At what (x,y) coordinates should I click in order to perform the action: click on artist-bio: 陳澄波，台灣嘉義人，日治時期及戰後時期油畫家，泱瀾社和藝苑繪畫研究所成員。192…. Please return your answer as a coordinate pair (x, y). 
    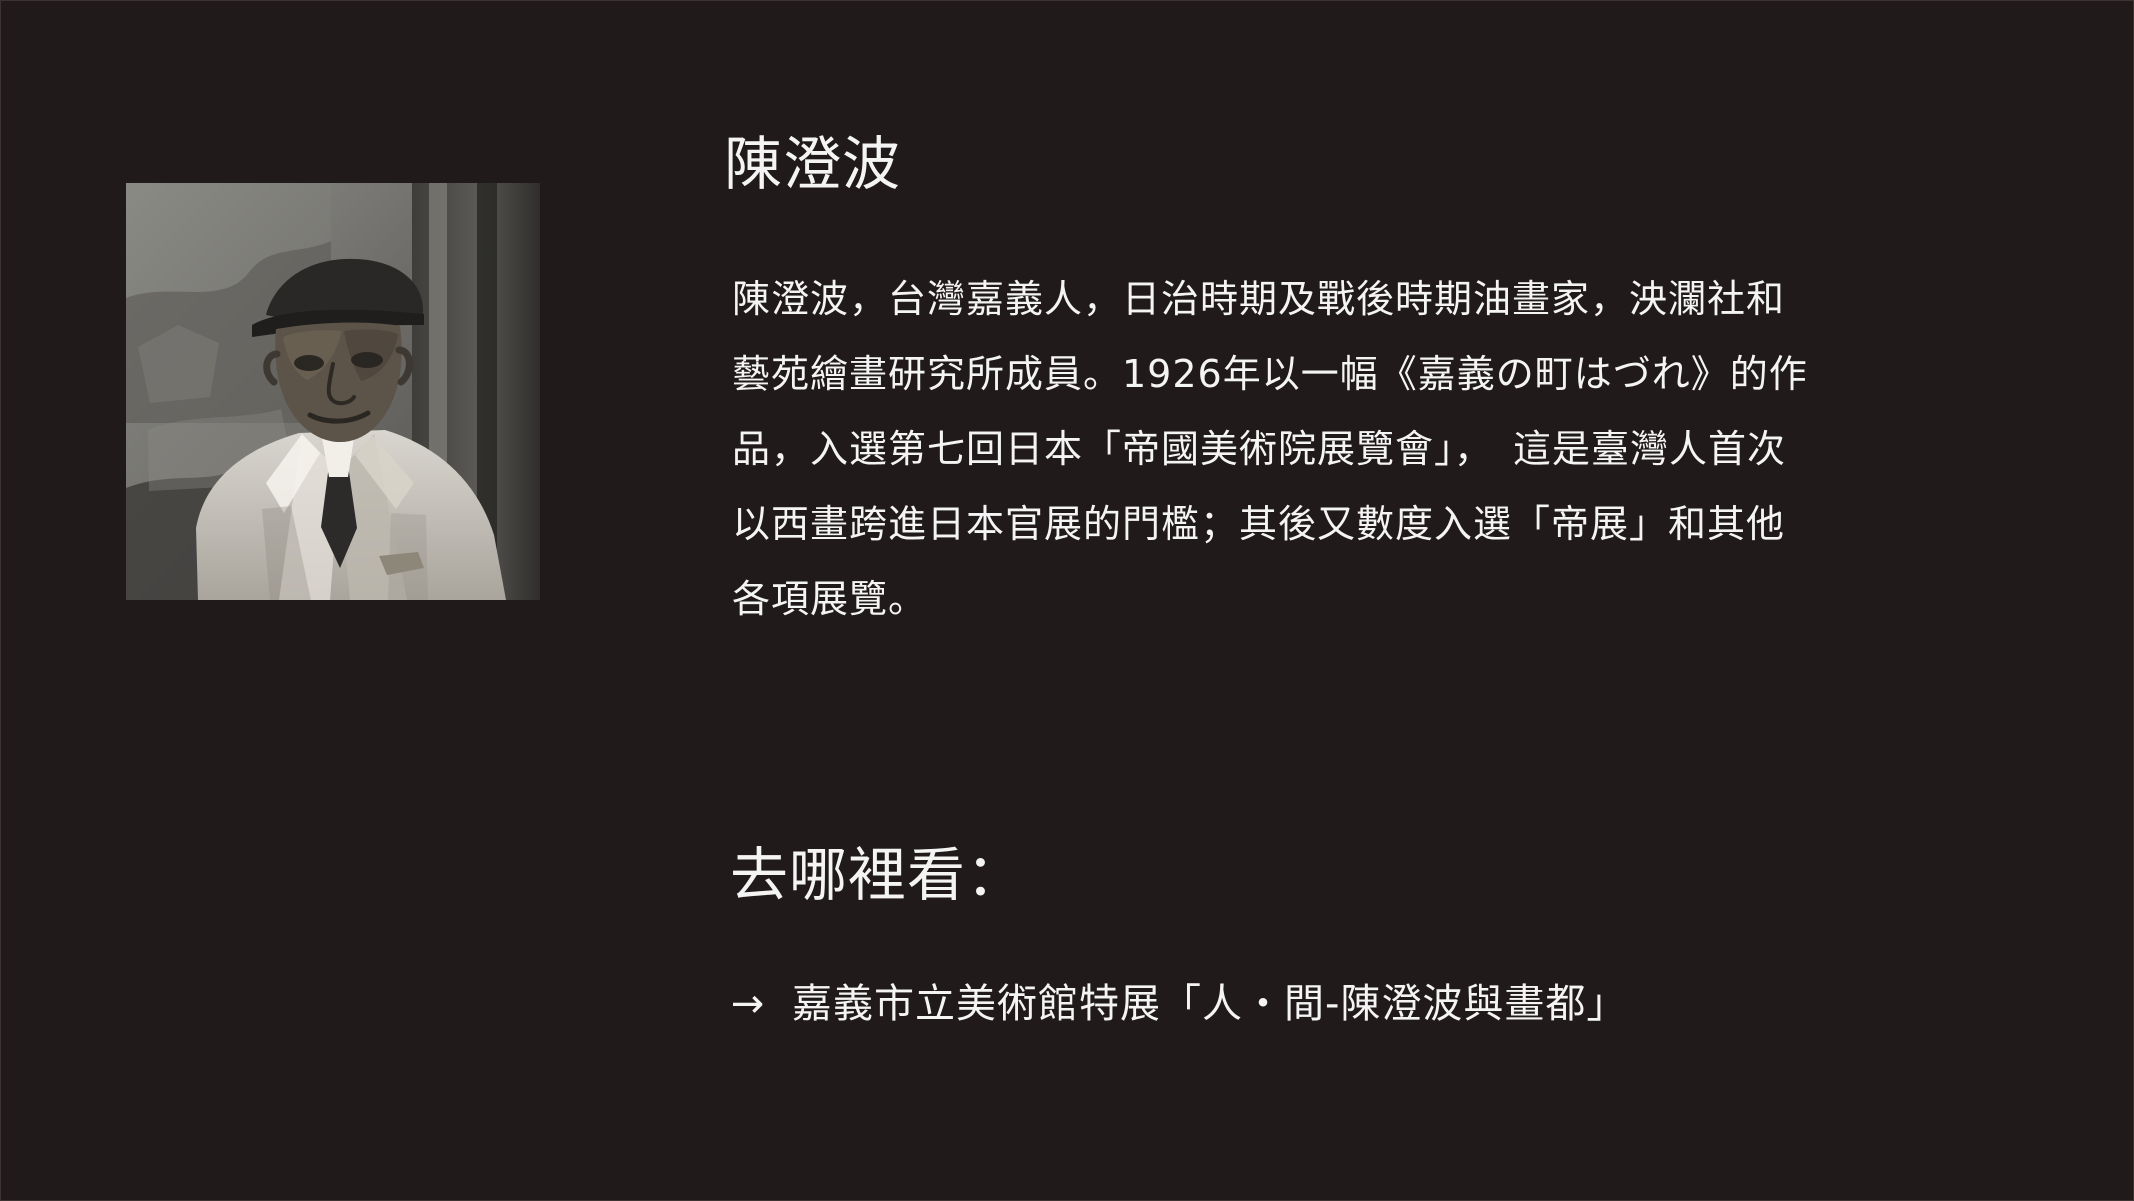
    Looking at the image, I should click on (1270, 449).